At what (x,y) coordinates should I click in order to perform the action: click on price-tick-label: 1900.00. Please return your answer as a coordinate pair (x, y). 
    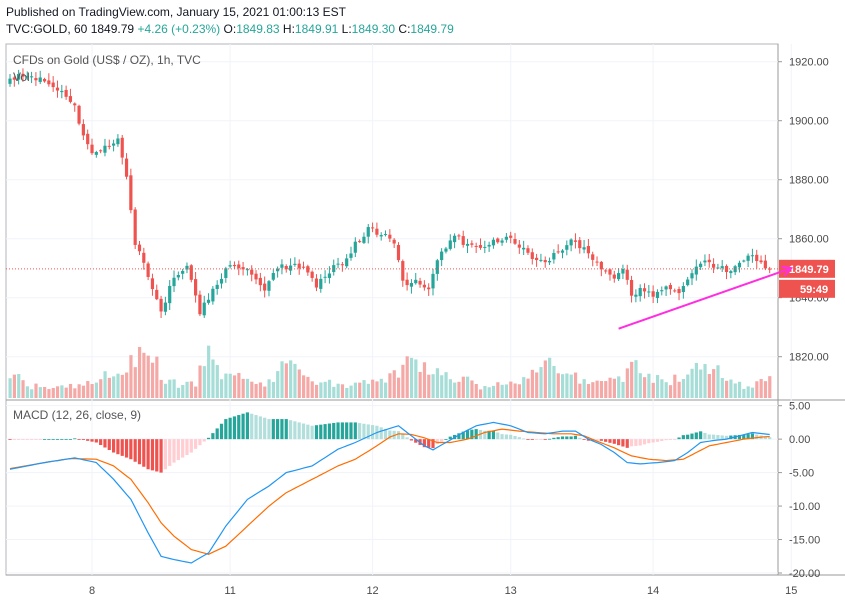
    Looking at the image, I should click on (809, 122).